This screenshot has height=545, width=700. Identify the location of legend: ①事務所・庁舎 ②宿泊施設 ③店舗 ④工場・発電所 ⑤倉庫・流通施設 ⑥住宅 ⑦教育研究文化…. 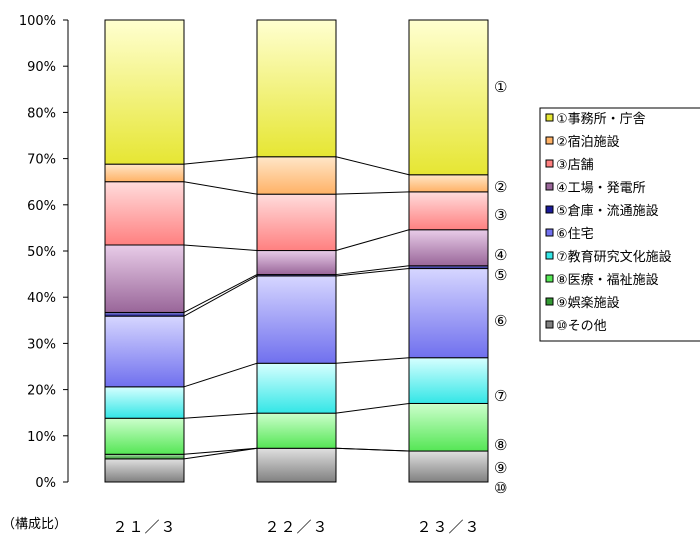
(619, 224).